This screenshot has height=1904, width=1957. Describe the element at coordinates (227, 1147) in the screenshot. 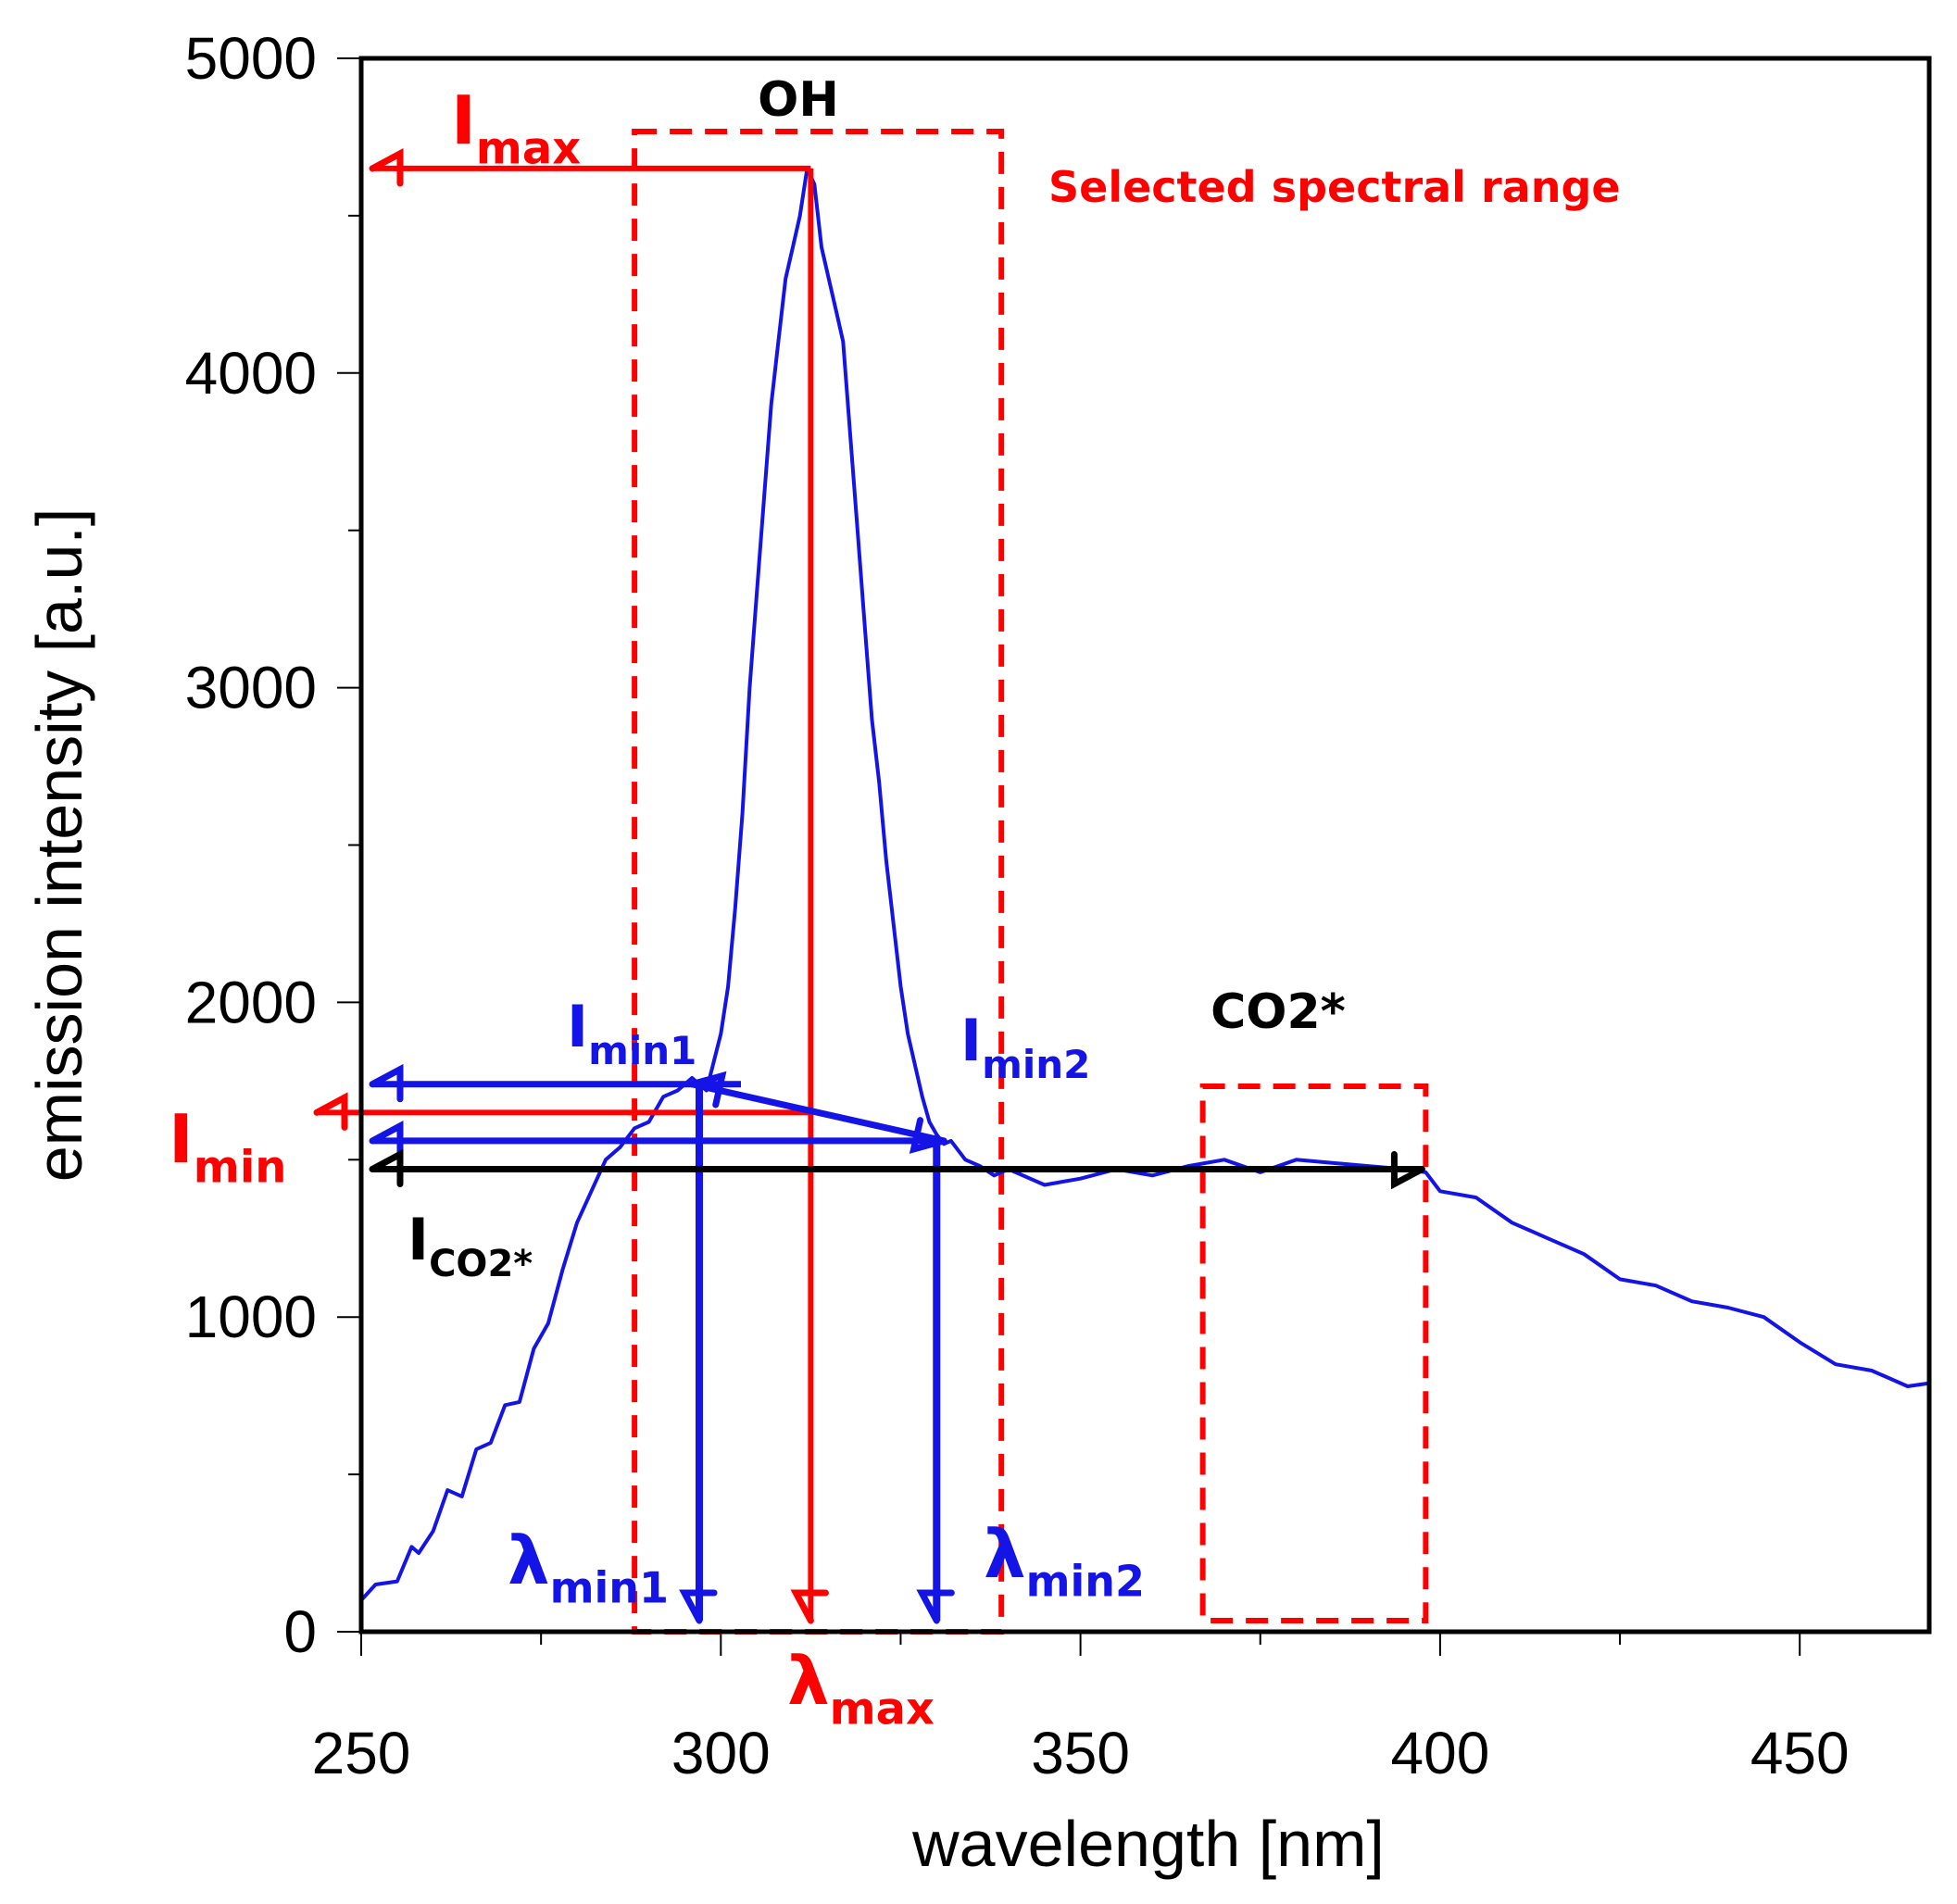

I see `imin-label: Imin` at that location.